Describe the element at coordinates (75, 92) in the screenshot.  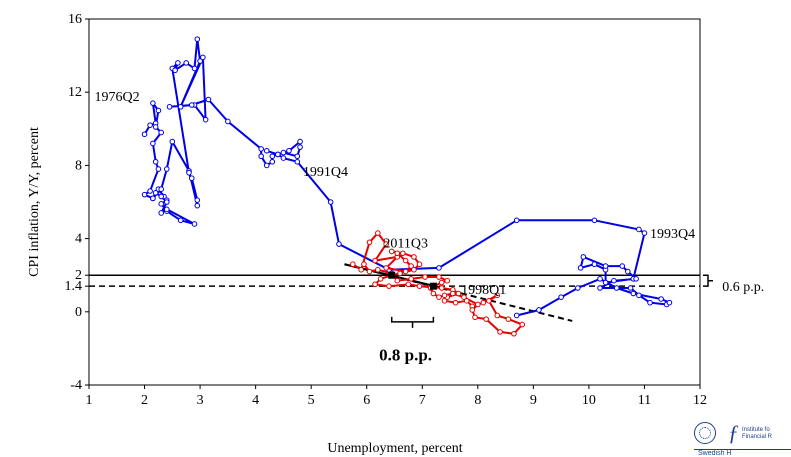
I see `y-tick-label-6: 12` at that location.